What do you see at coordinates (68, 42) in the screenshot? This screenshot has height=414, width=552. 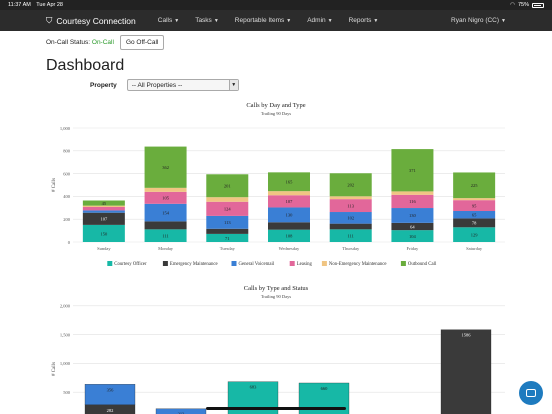 I see `oncall-label: On-Call Status:` at bounding box center [68, 42].